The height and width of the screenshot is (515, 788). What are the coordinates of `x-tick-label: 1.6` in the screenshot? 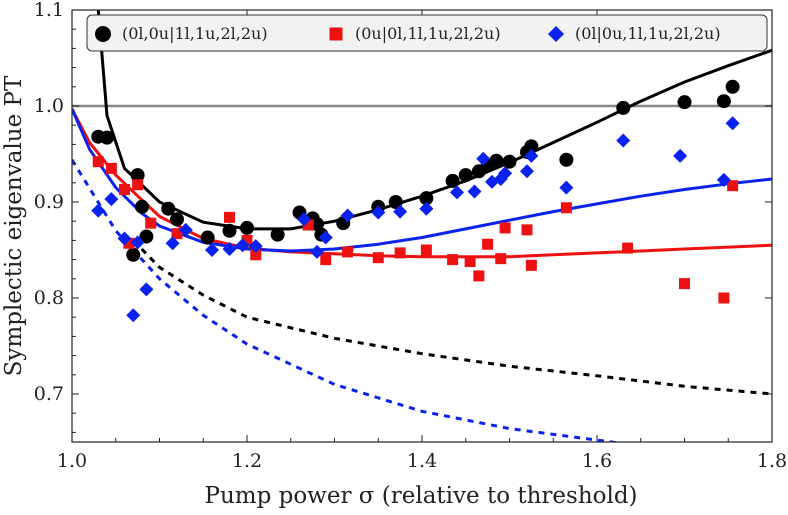 It's located at (597, 461).